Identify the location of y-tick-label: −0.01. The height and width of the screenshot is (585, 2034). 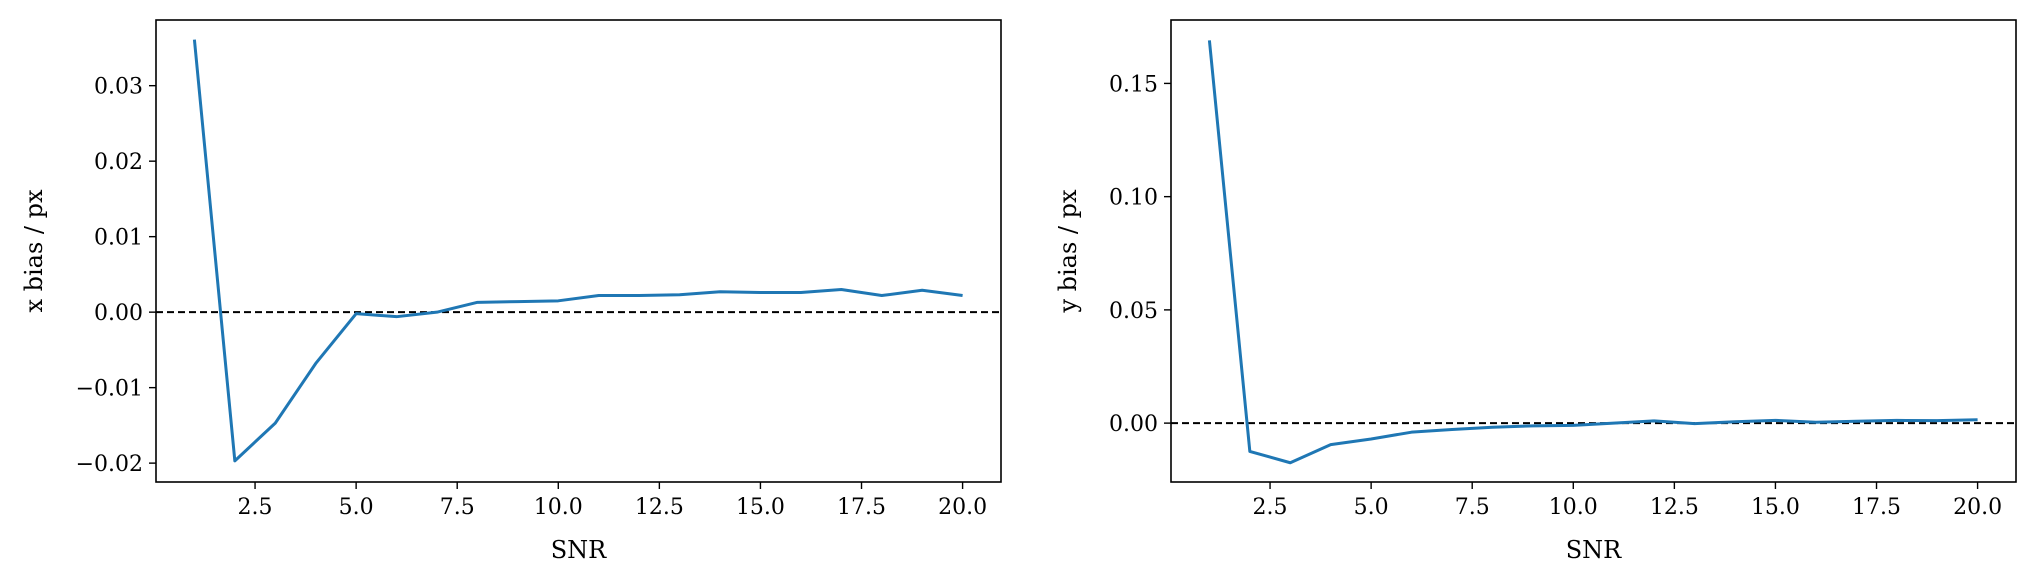
(109, 389).